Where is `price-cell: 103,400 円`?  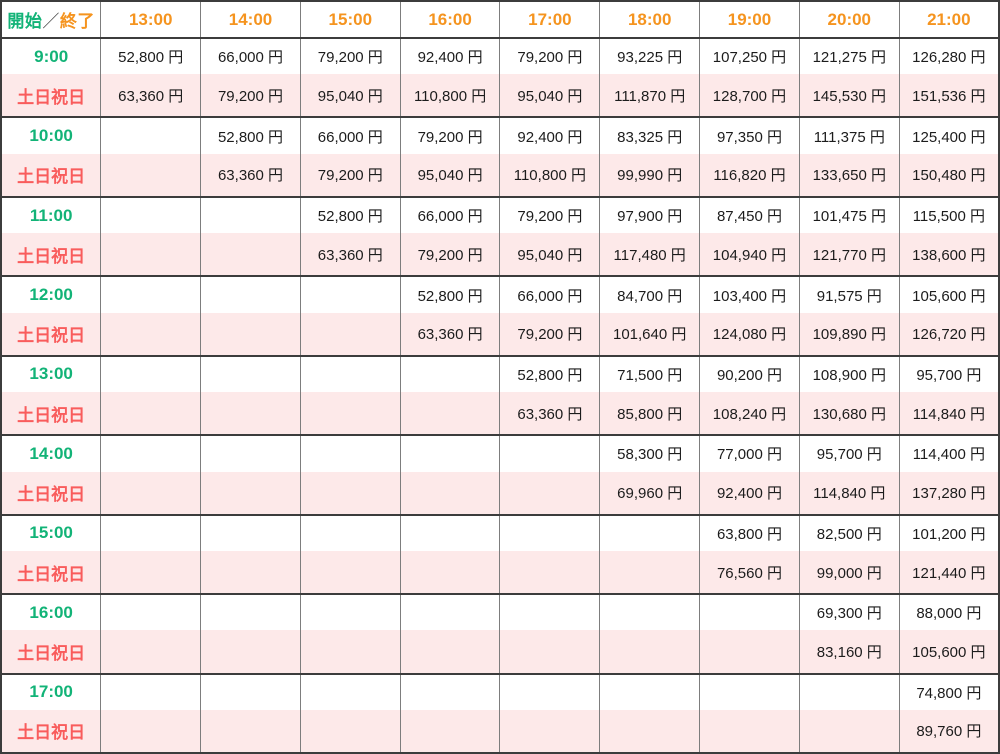 price-cell: 103,400 円 is located at coordinates (749, 294).